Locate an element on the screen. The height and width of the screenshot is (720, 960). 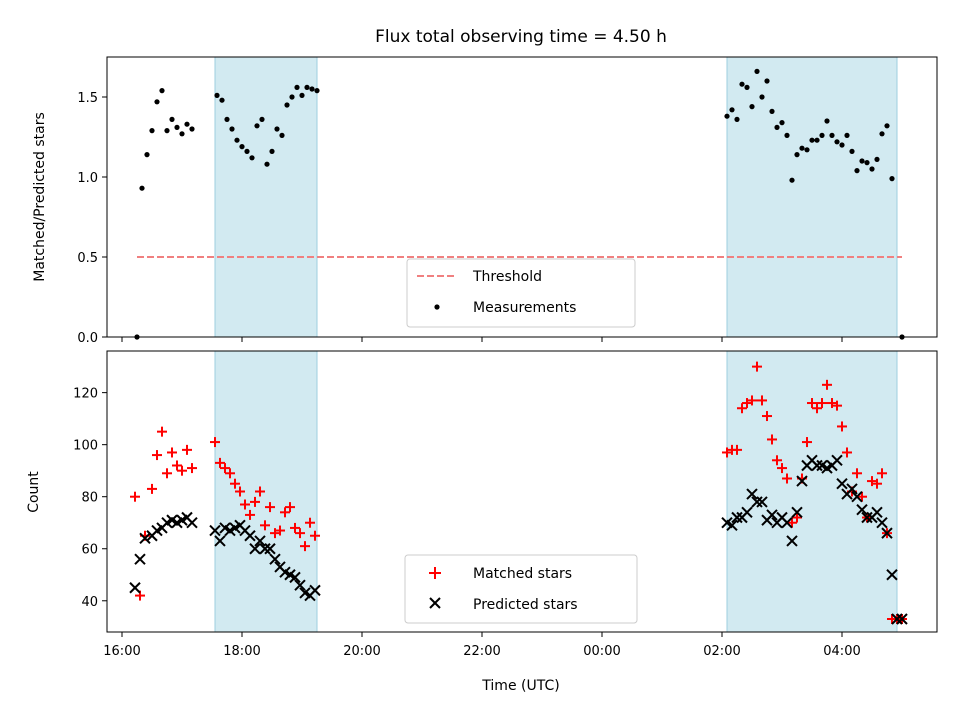
top-y-axis-label: Matched/Predicted stars is located at coordinates (40, 197).